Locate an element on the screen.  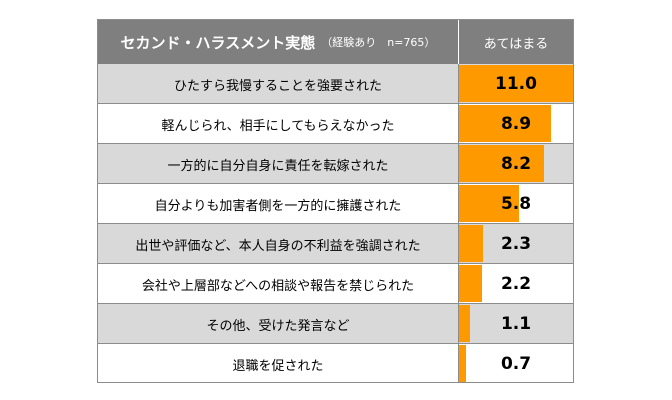
data-label: 11.0 is located at coordinates (516, 84).